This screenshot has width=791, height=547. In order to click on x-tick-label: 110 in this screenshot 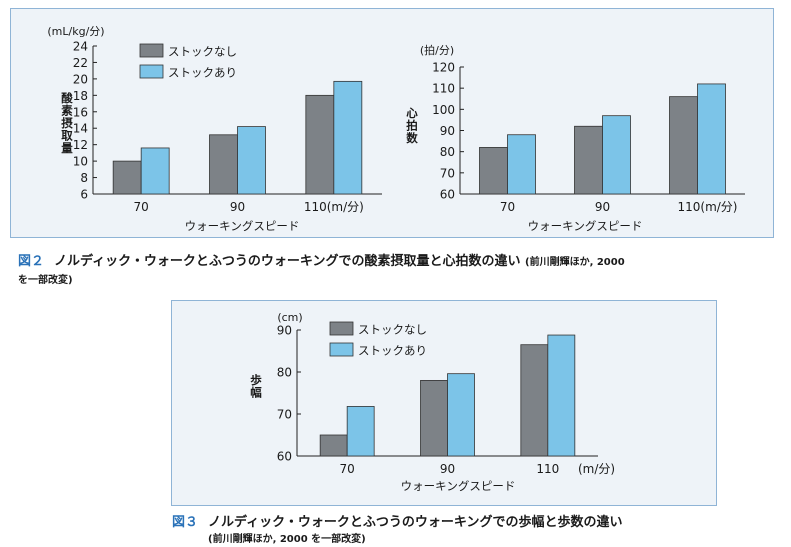, I will do `click(547, 469)`.